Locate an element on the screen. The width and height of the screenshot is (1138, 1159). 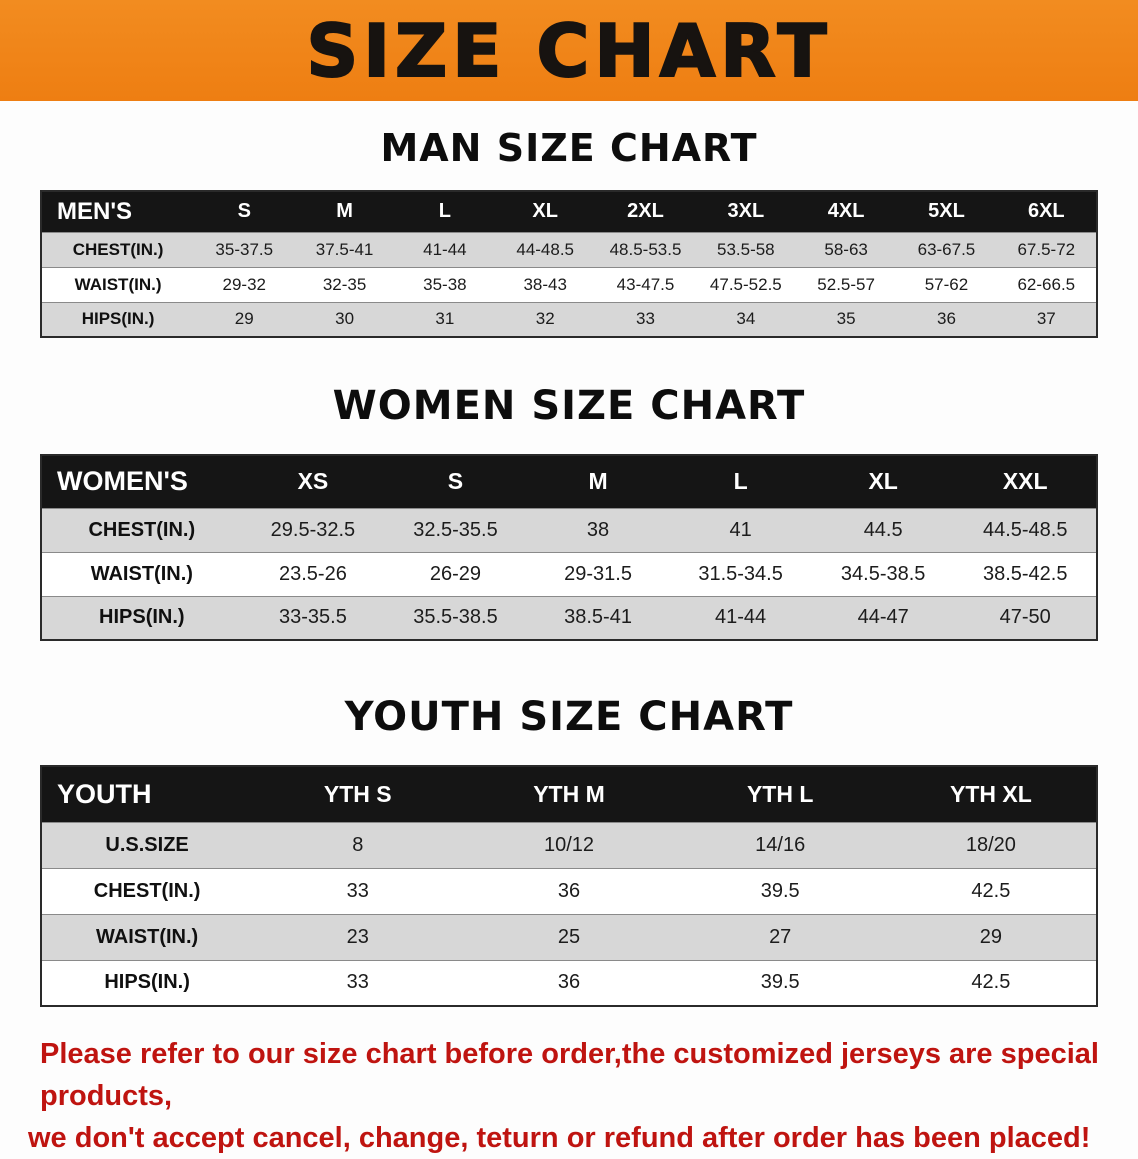
page-title: SIZE CHART is located at coordinates (568, 50).